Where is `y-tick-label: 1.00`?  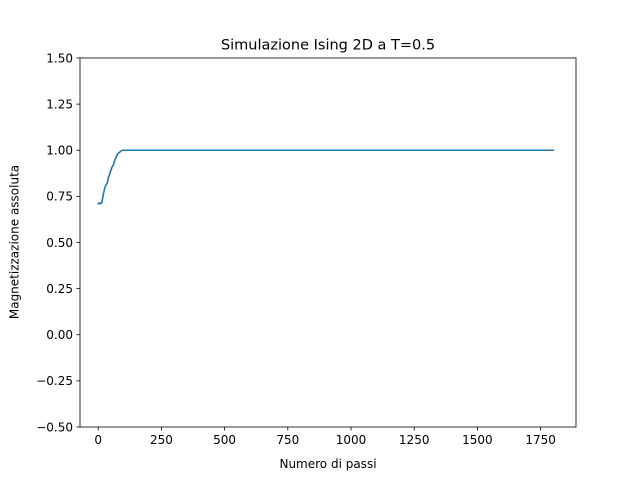 y-tick-label: 1.00 is located at coordinates (59, 151).